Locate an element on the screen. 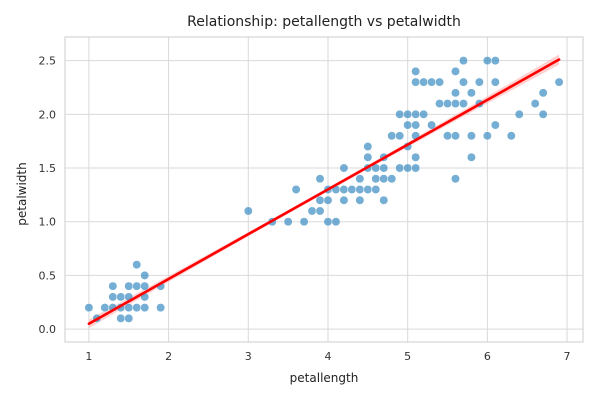 This screenshot has height=400, width=600. y-tick-labels: 0.0 0.5 1.0 1.5 2.0 2.5 is located at coordinates (48, 195).